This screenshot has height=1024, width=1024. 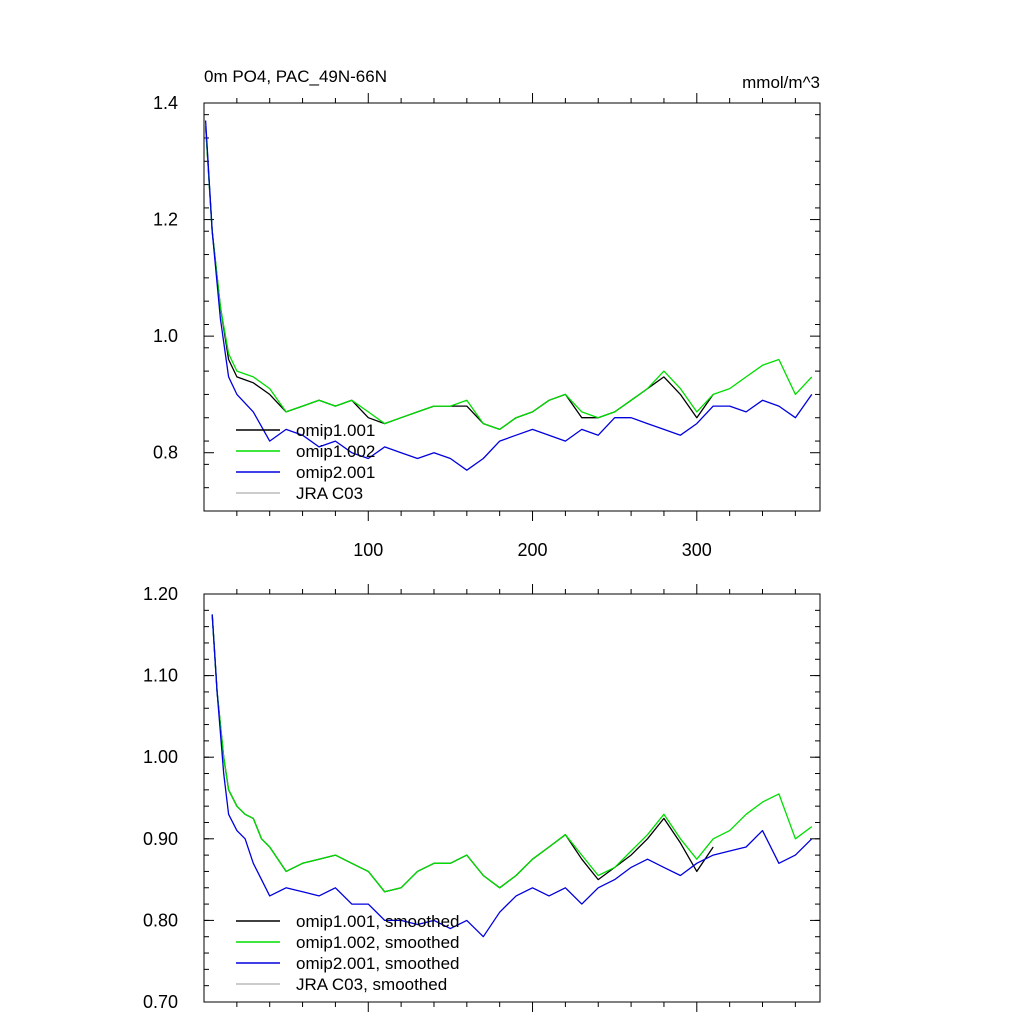 I want to click on legend-label: omip1.002, smoothed, so click(x=378, y=942).